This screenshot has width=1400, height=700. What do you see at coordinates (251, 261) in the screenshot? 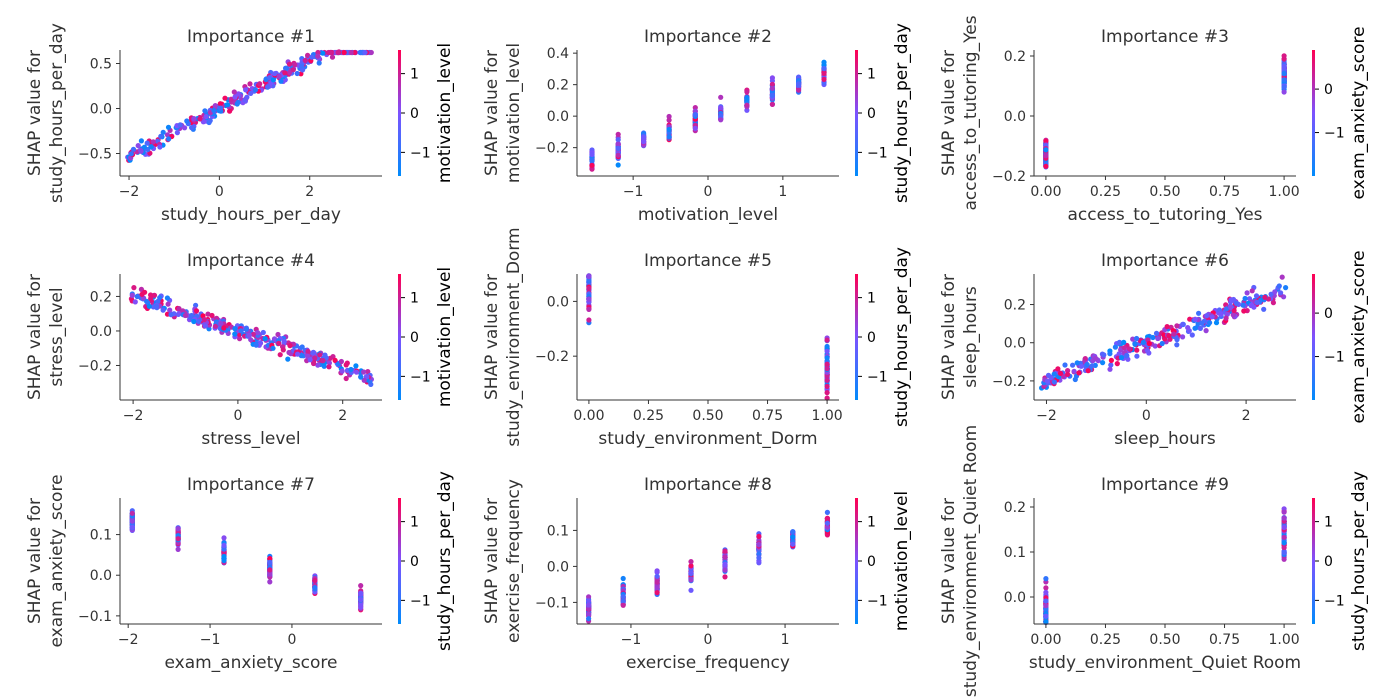
I see `subplot-title: Importance #4` at bounding box center [251, 261].